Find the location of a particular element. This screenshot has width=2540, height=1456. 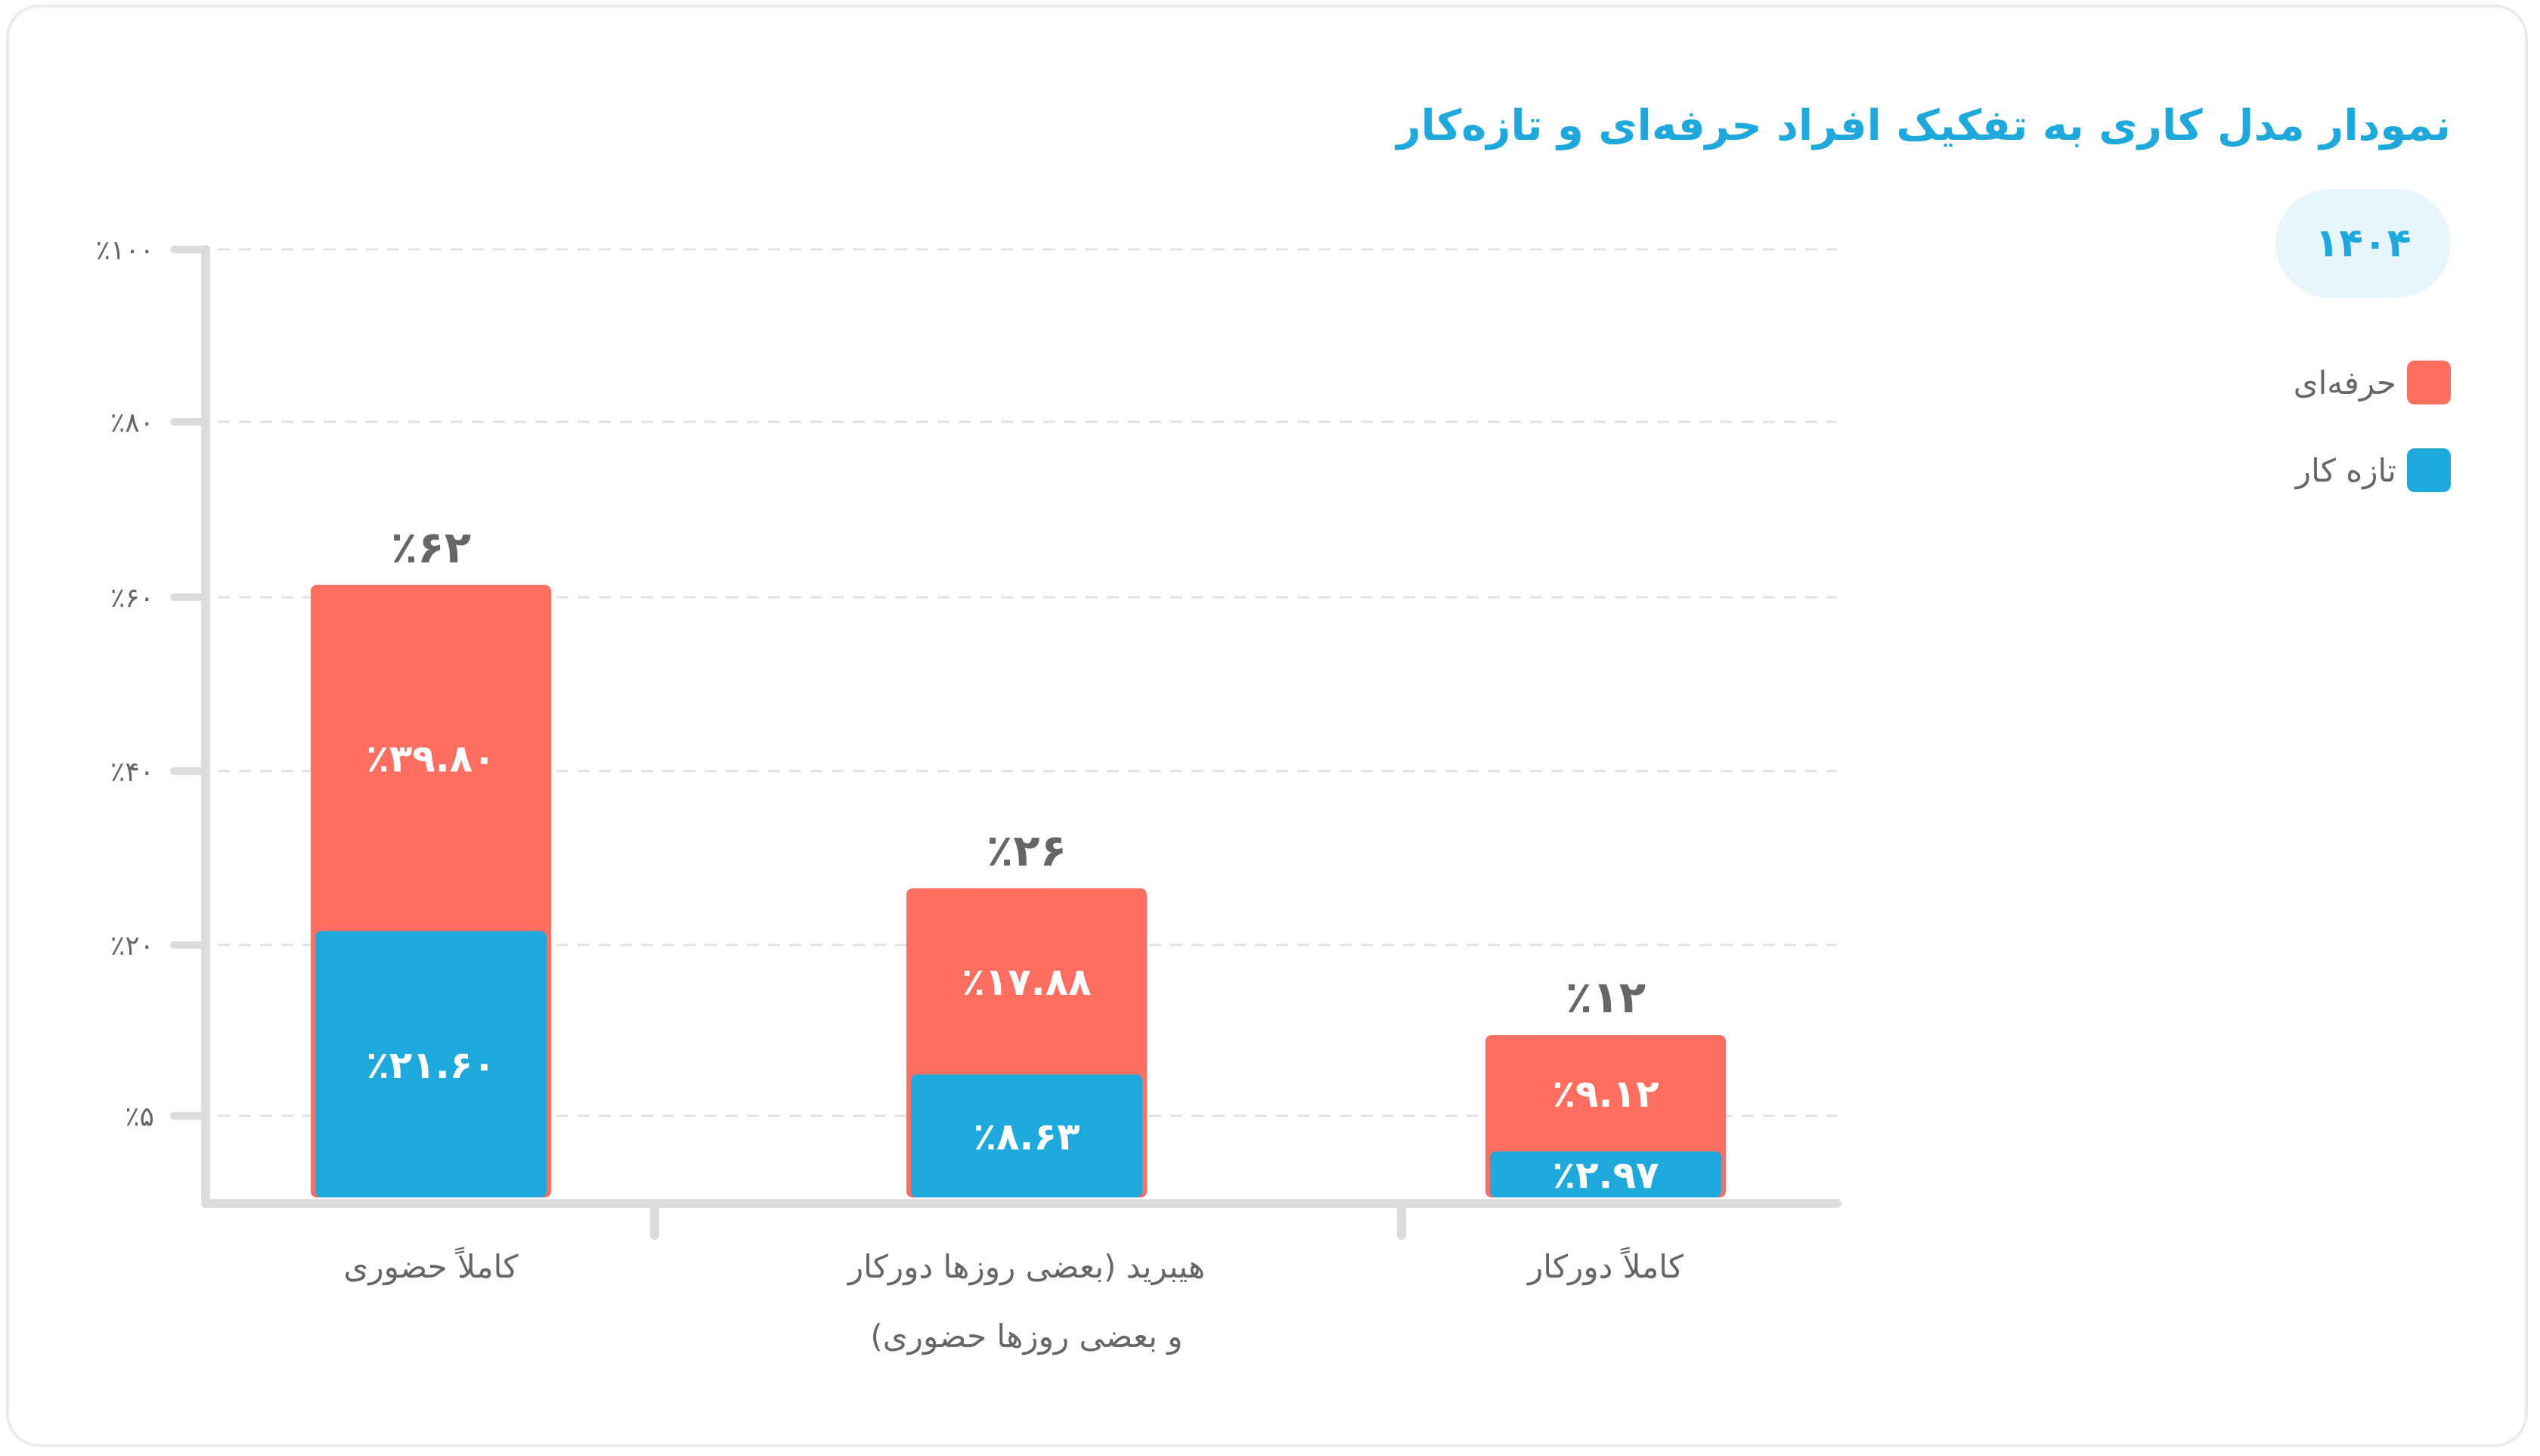

x-category-label: کاملاً دورکار is located at coordinates (1605, 1266).